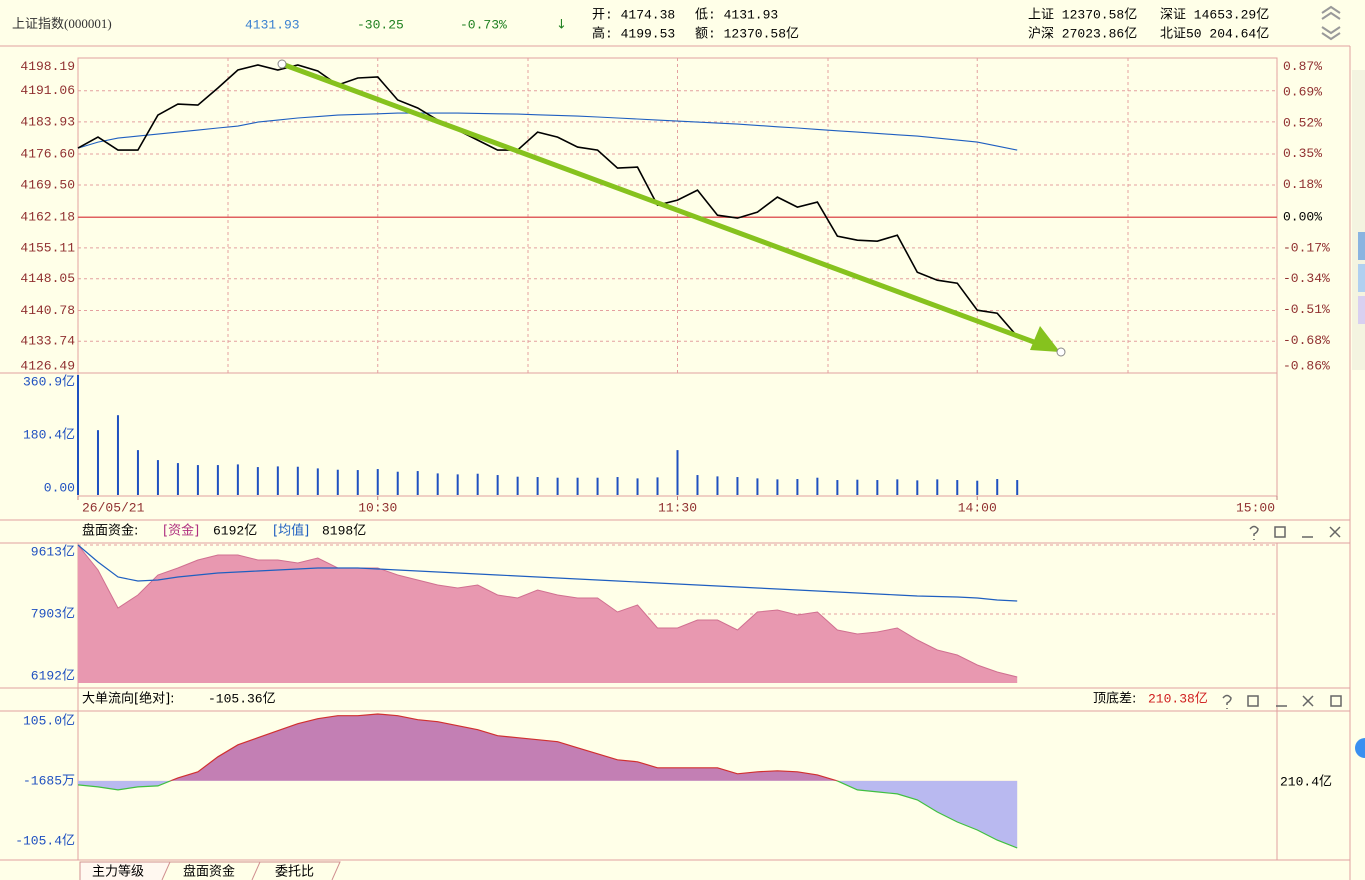  I want to click on x-tick-label: 11:30, so click(677, 507).